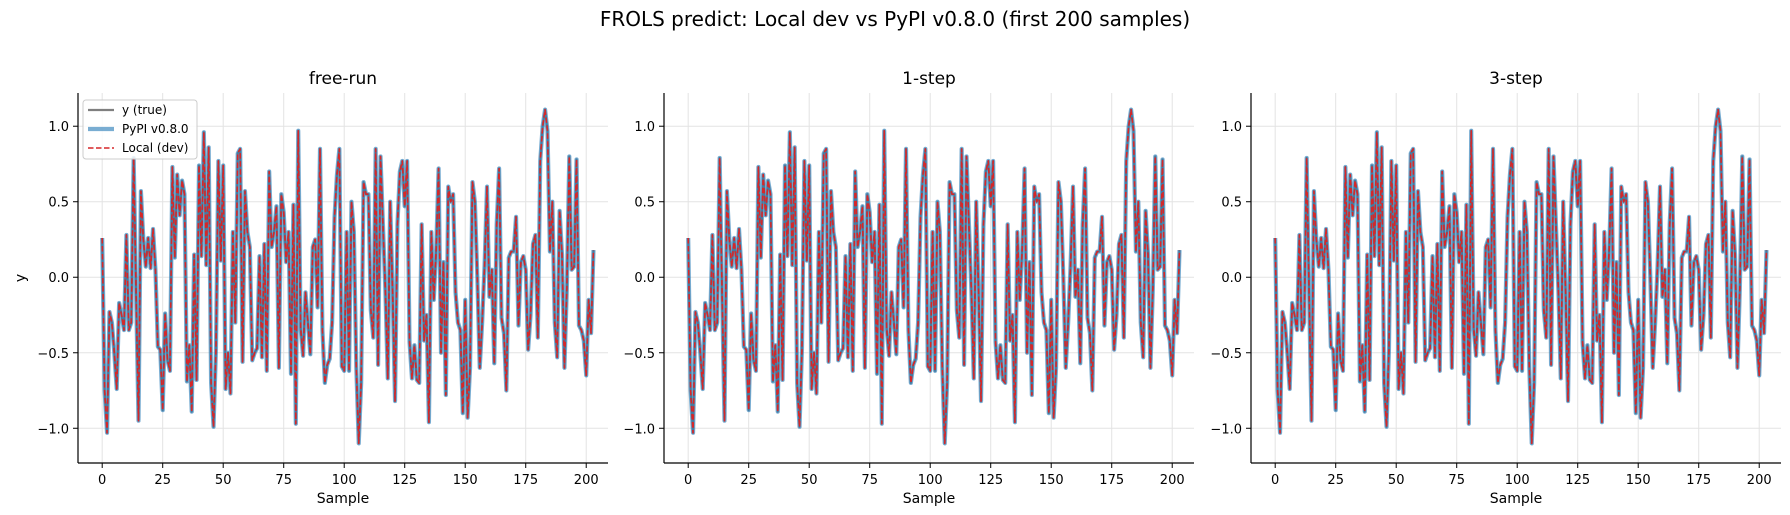 This screenshot has width=1790, height=515. I want to click on legend: y (true) PyPI v0.8.0 Local (dev), so click(140, 129).